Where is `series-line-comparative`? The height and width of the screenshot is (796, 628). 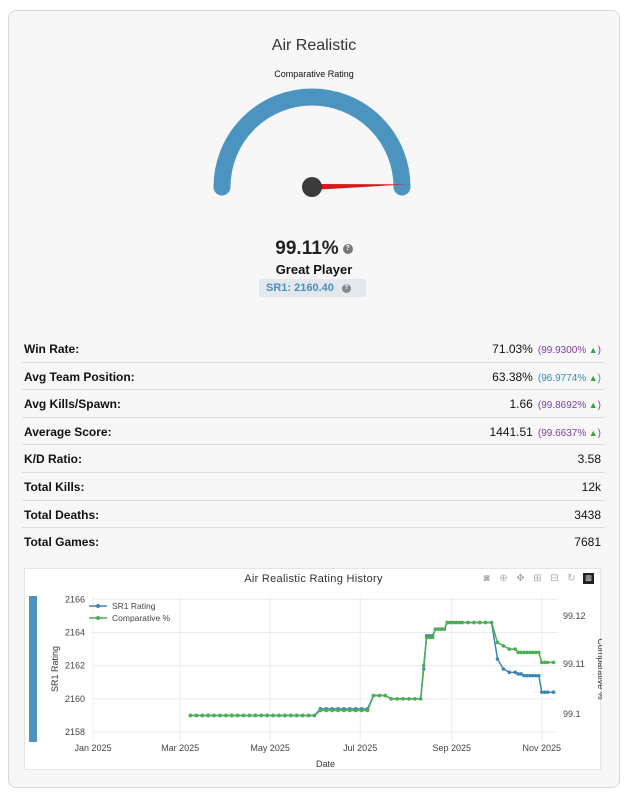 series-line-comparative is located at coordinates (372, 669).